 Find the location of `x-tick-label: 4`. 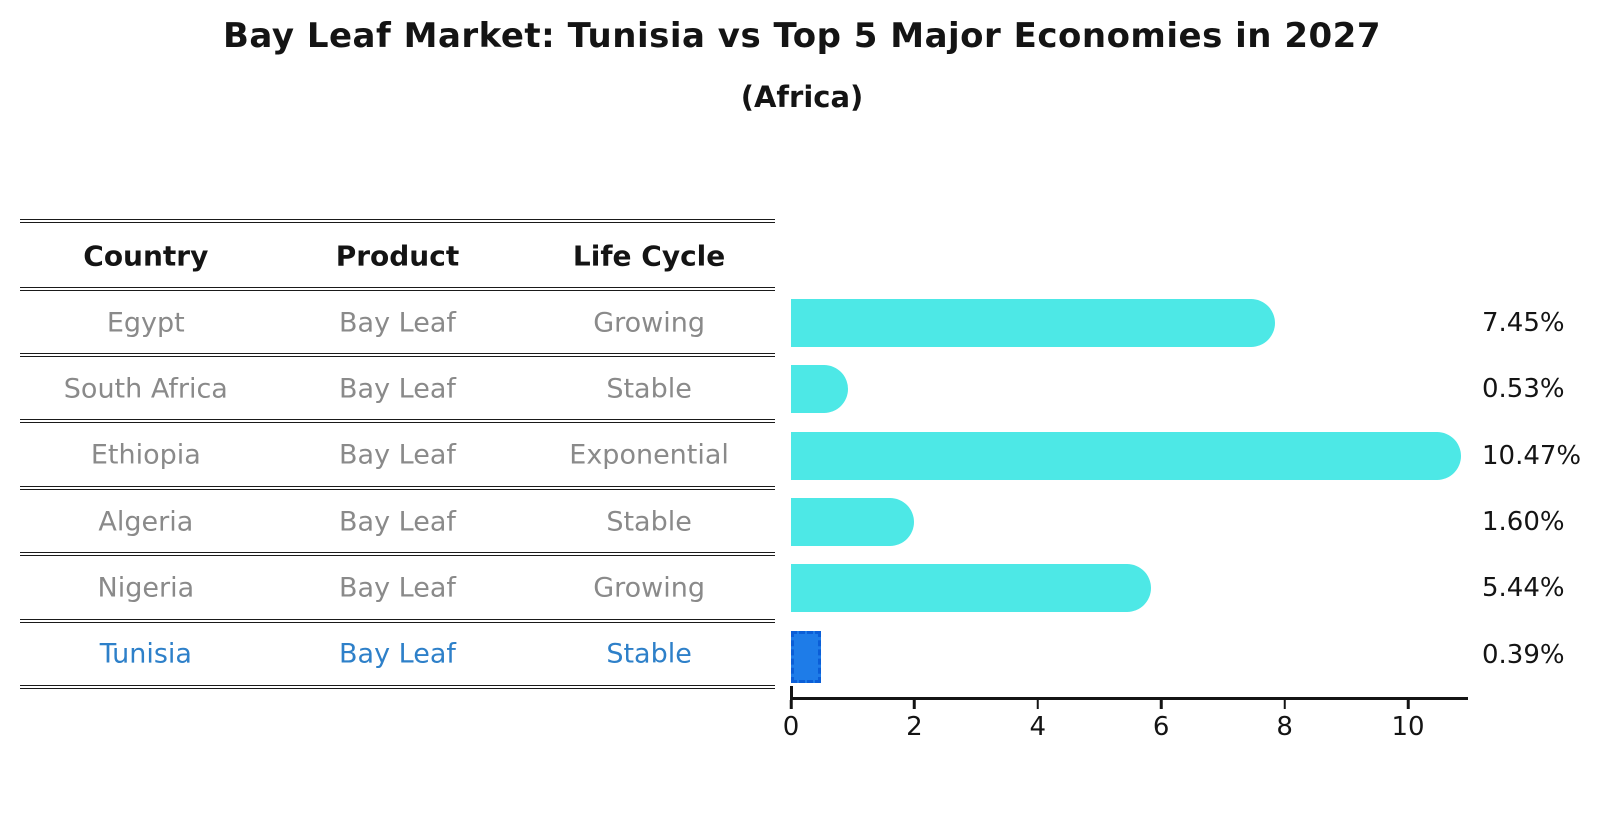

x-tick-label: 4 is located at coordinates (1038, 727).